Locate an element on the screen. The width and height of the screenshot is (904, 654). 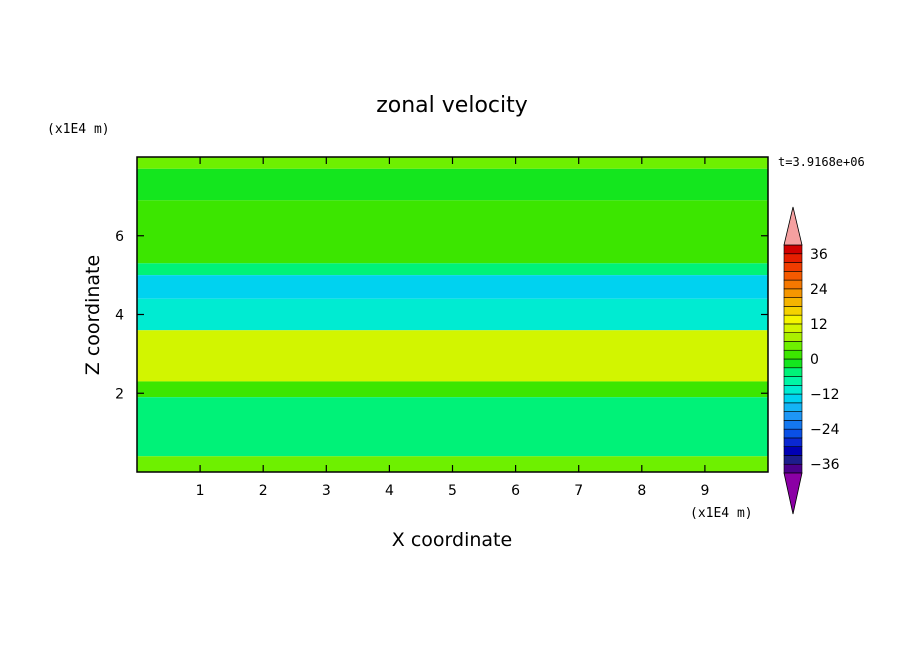
x-tick-label: 1 is located at coordinates (200, 491).